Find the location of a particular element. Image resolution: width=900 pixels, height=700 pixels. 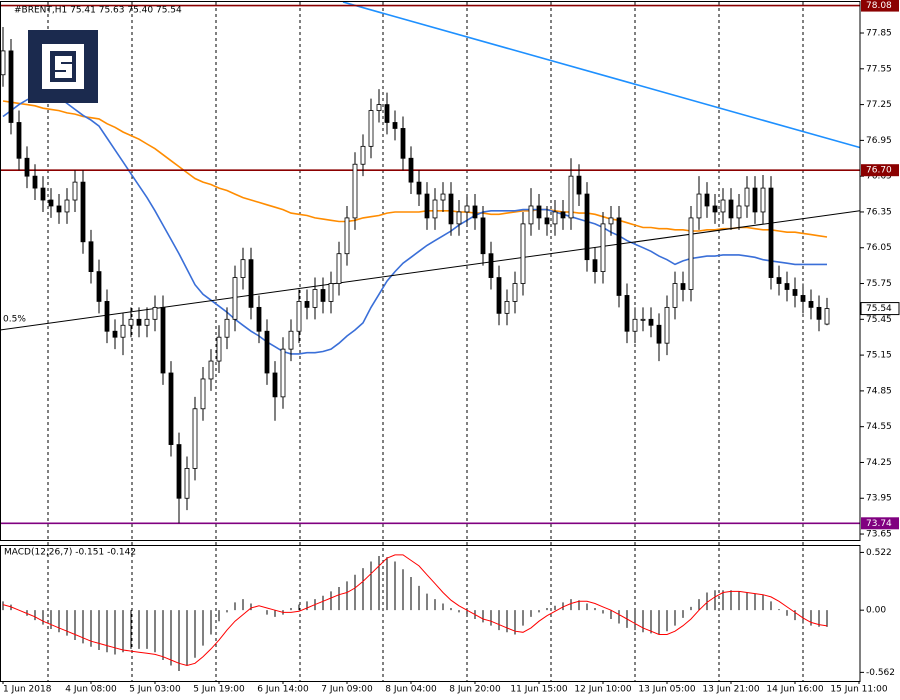

y-tick-label: 76.95 is located at coordinates (879, 141).